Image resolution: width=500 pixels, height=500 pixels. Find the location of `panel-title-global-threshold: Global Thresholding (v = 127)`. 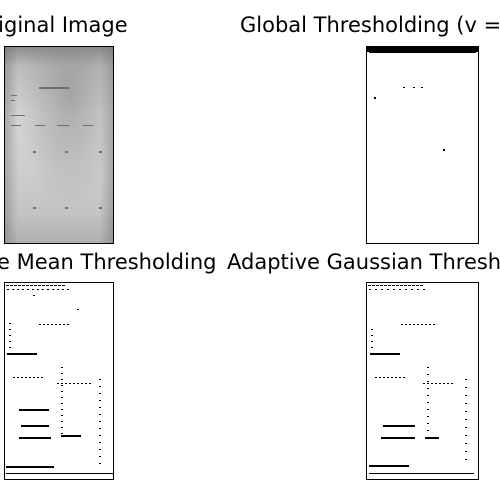

panel-title-global-threshold: Global Thresholding (v = 127) is located at coordinates (370, 25).